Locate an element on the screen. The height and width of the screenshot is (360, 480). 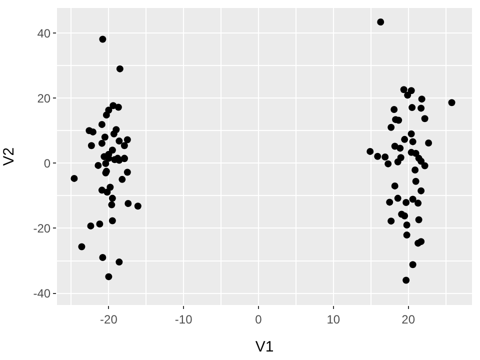
x-tick-label: -10 is located at coordinates (183, 319).